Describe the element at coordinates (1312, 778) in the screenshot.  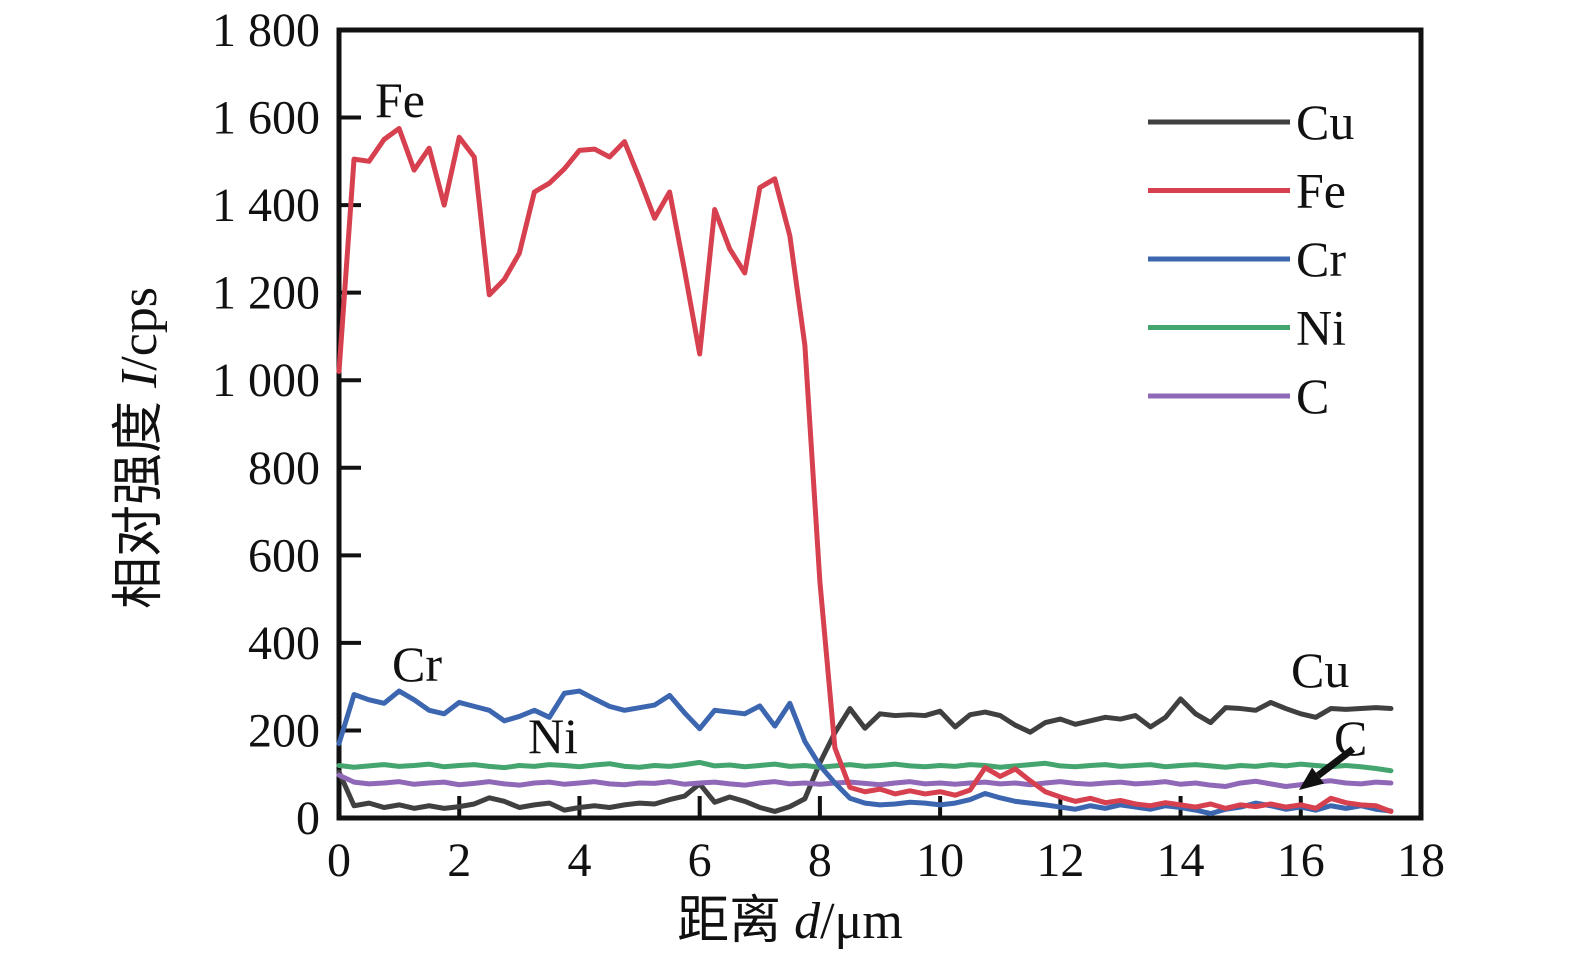
I see `annotation-arrow-head-c` at that location.